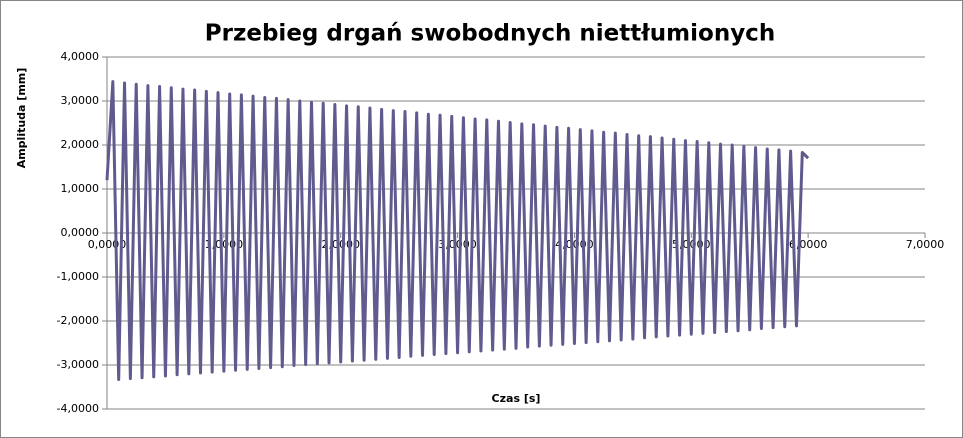 This screenshot has height=438, width=963. I want to click on y-tick-label: -1,0000, so click(78, 276).